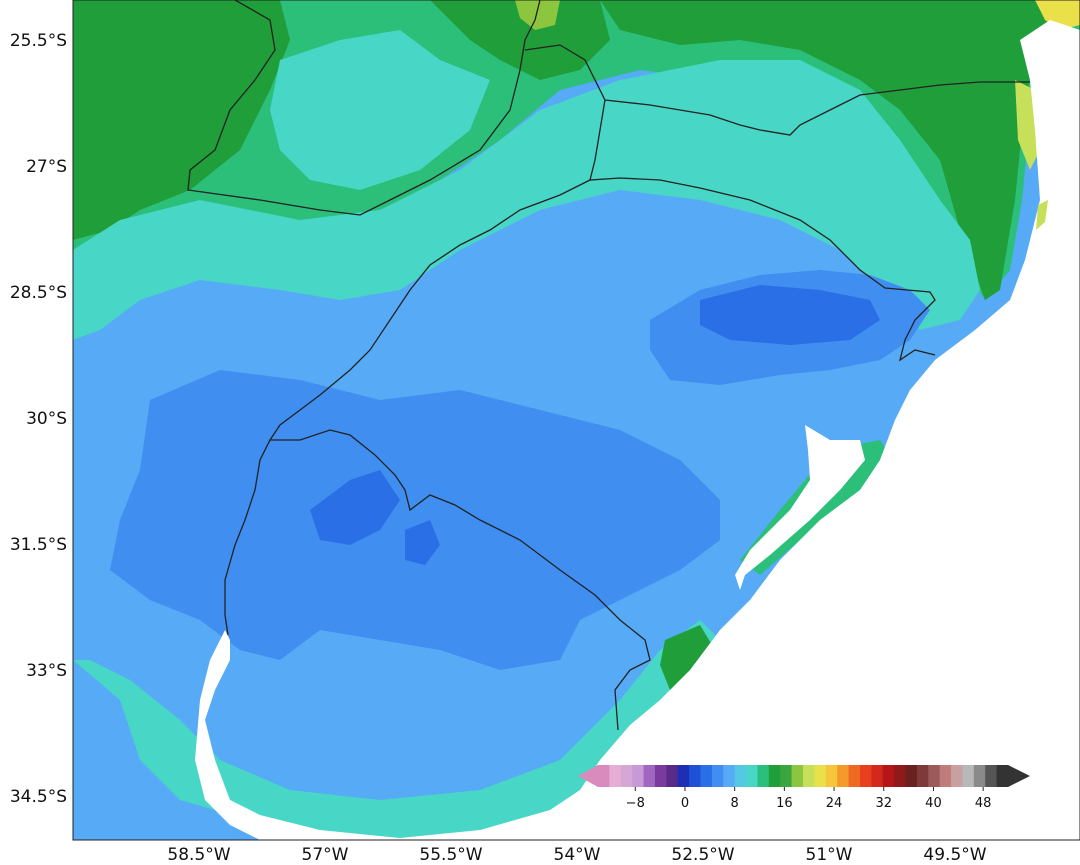 The image size is (1080, 865). Describe the element at coordinates (38, 545) in the screenshot. I see `lat-tick-label: 31.5°S` at that location.